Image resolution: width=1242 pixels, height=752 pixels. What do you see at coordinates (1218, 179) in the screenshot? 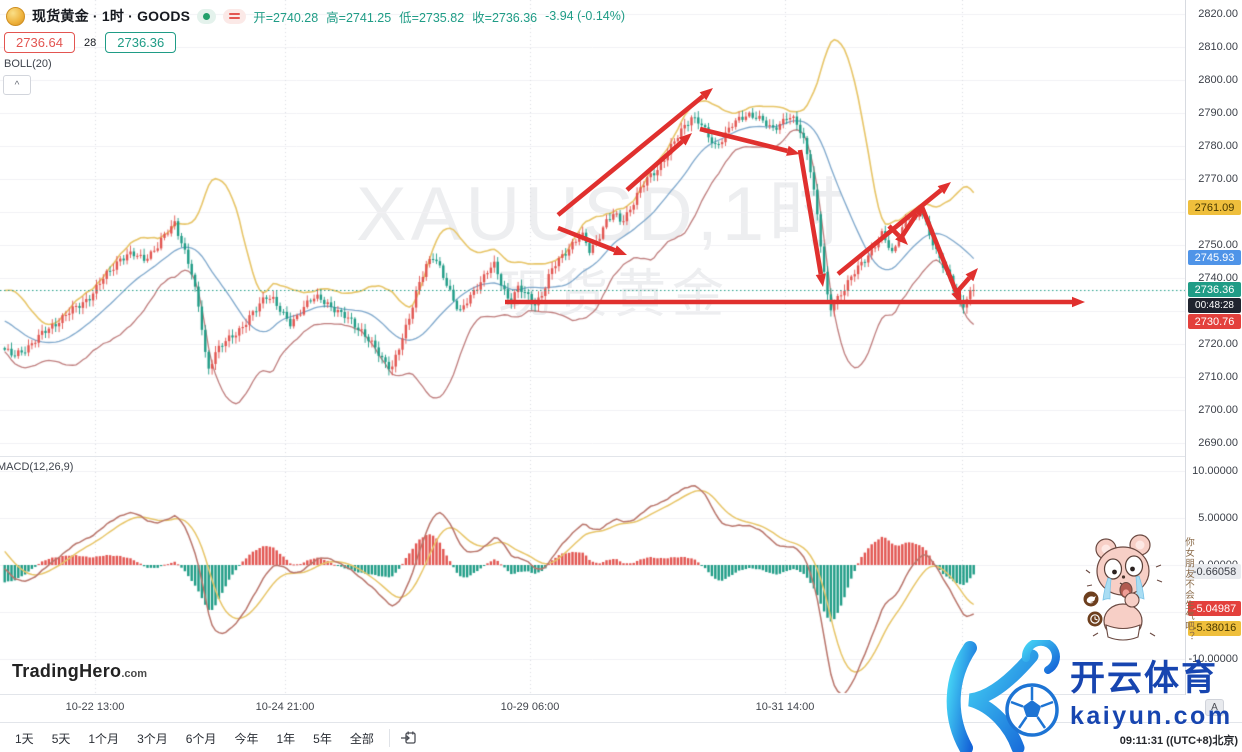
I see `price-tick-label: 2770.00` at bounding box center [1218, 179].